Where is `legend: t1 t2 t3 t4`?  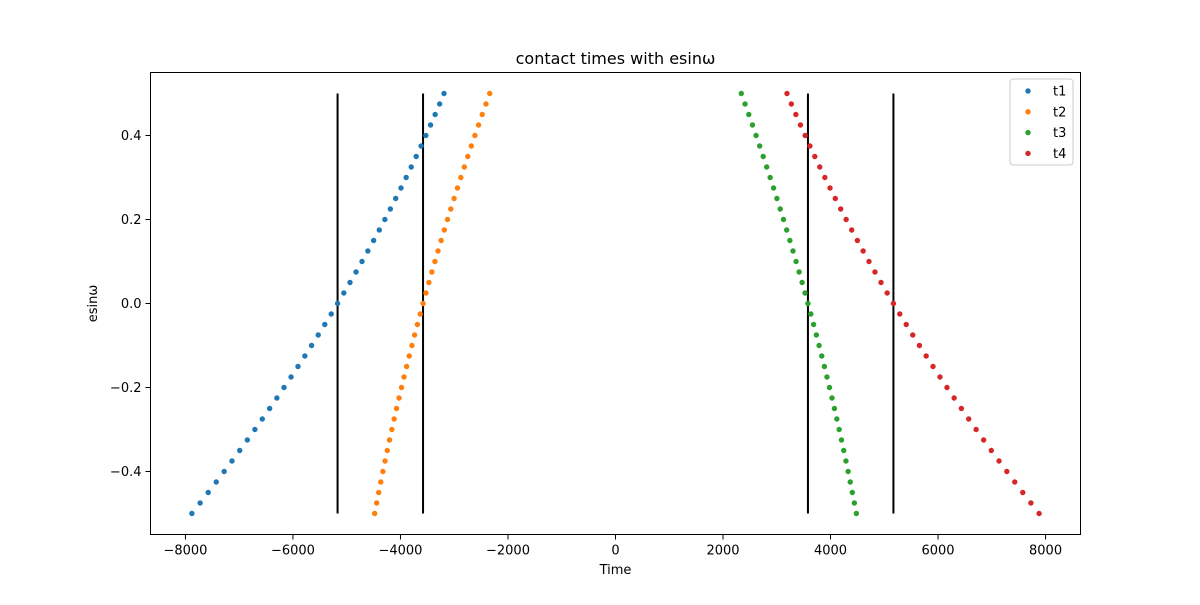 legend: t1 t2 t3 t4 is located at coordinates (1041, 122).